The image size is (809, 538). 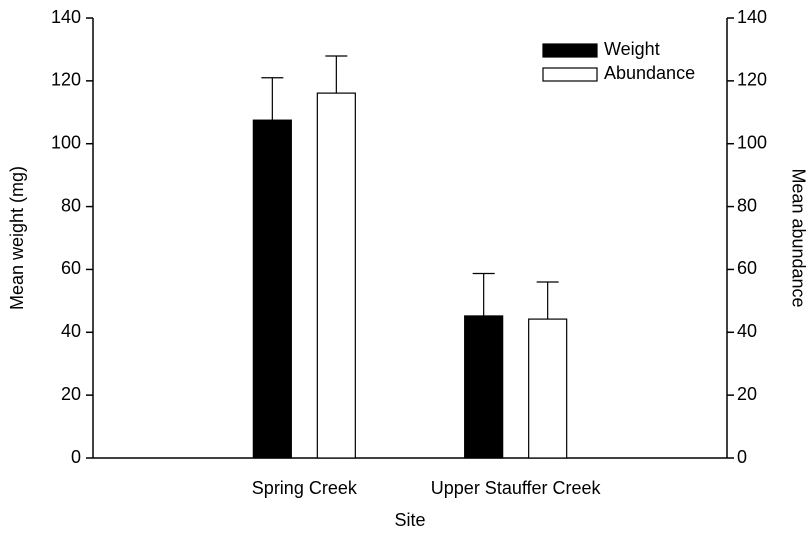 What do you see at coordinates (742, 457) in the screenshot?
I see `y2-tick-label: 0` at bounding box center [742, 457].